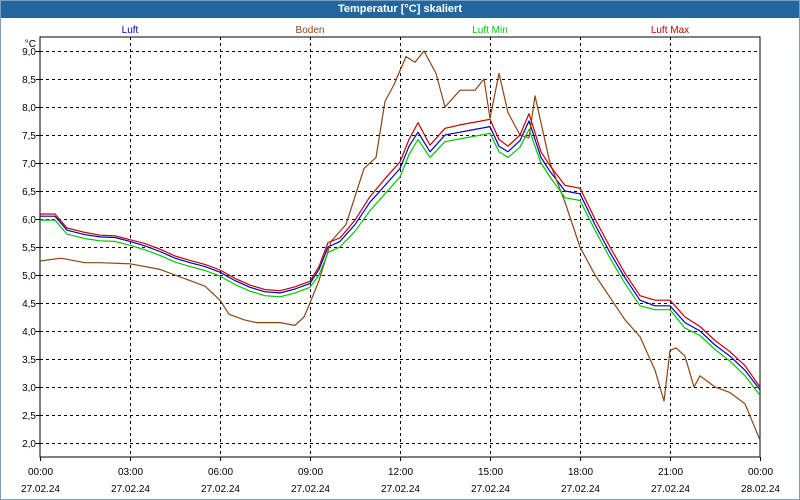 The height and width of the screenshot is (500, 800). I want to click on y-tick-label: 7,0, so click(29, 164).